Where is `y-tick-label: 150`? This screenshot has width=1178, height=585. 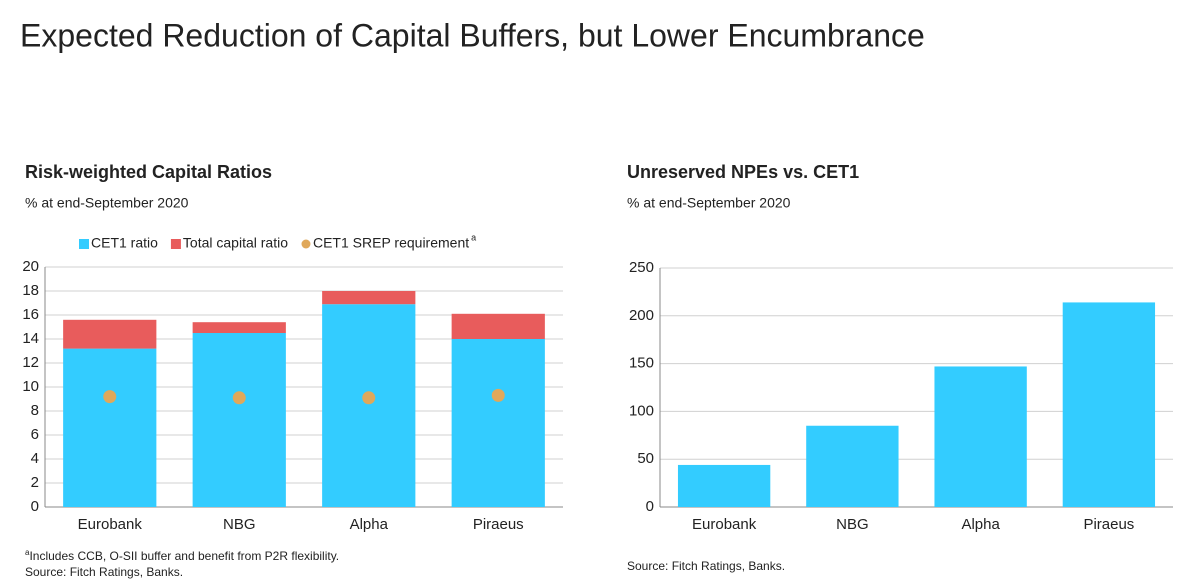 y-tick-label: 150 is located at coordinates (641, 363).